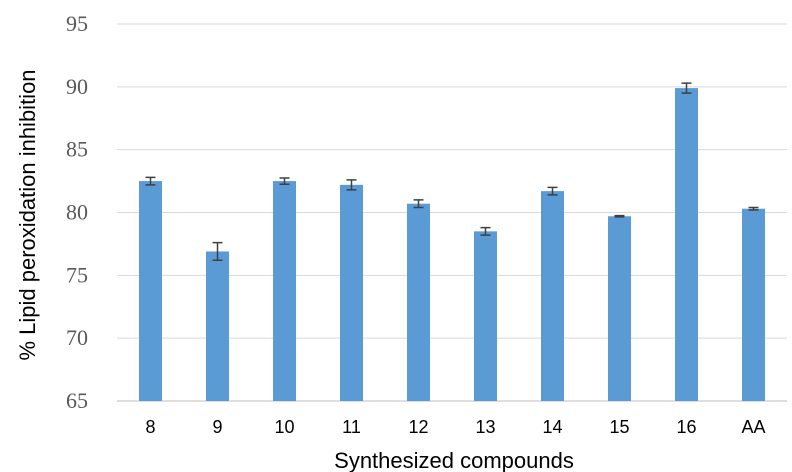  What do you see at coordinates (77, 86) in the screenshot?
I see `y-tick-label-90: 90` at bounding box center [77, 86].